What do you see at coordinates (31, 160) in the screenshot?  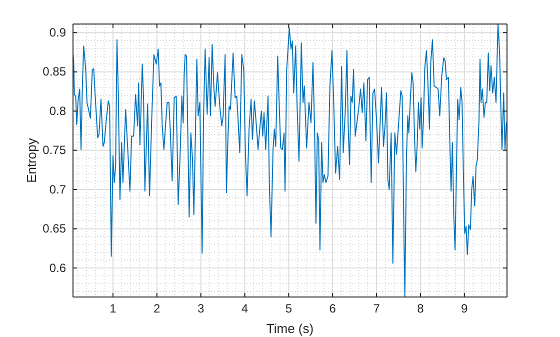 I see `y-axis-title: Entropy` at bounding box center [31, 160].